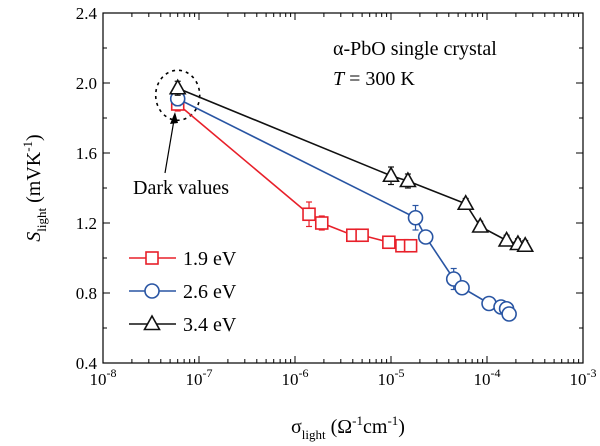 The image size is (600, 446). I want to click on legend-label: 2.6 eV, so click(210, 292).